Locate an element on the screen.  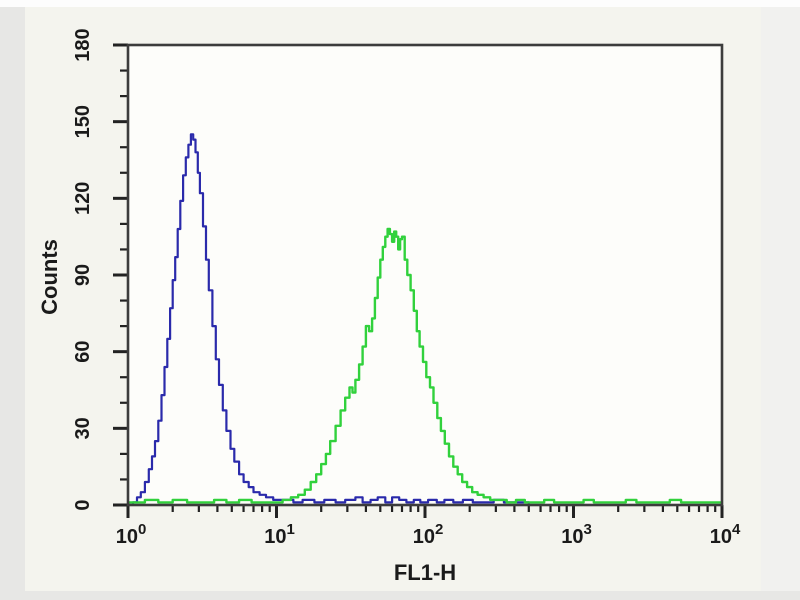
y-tick-label: 60 is located at coordinates (83, 352).